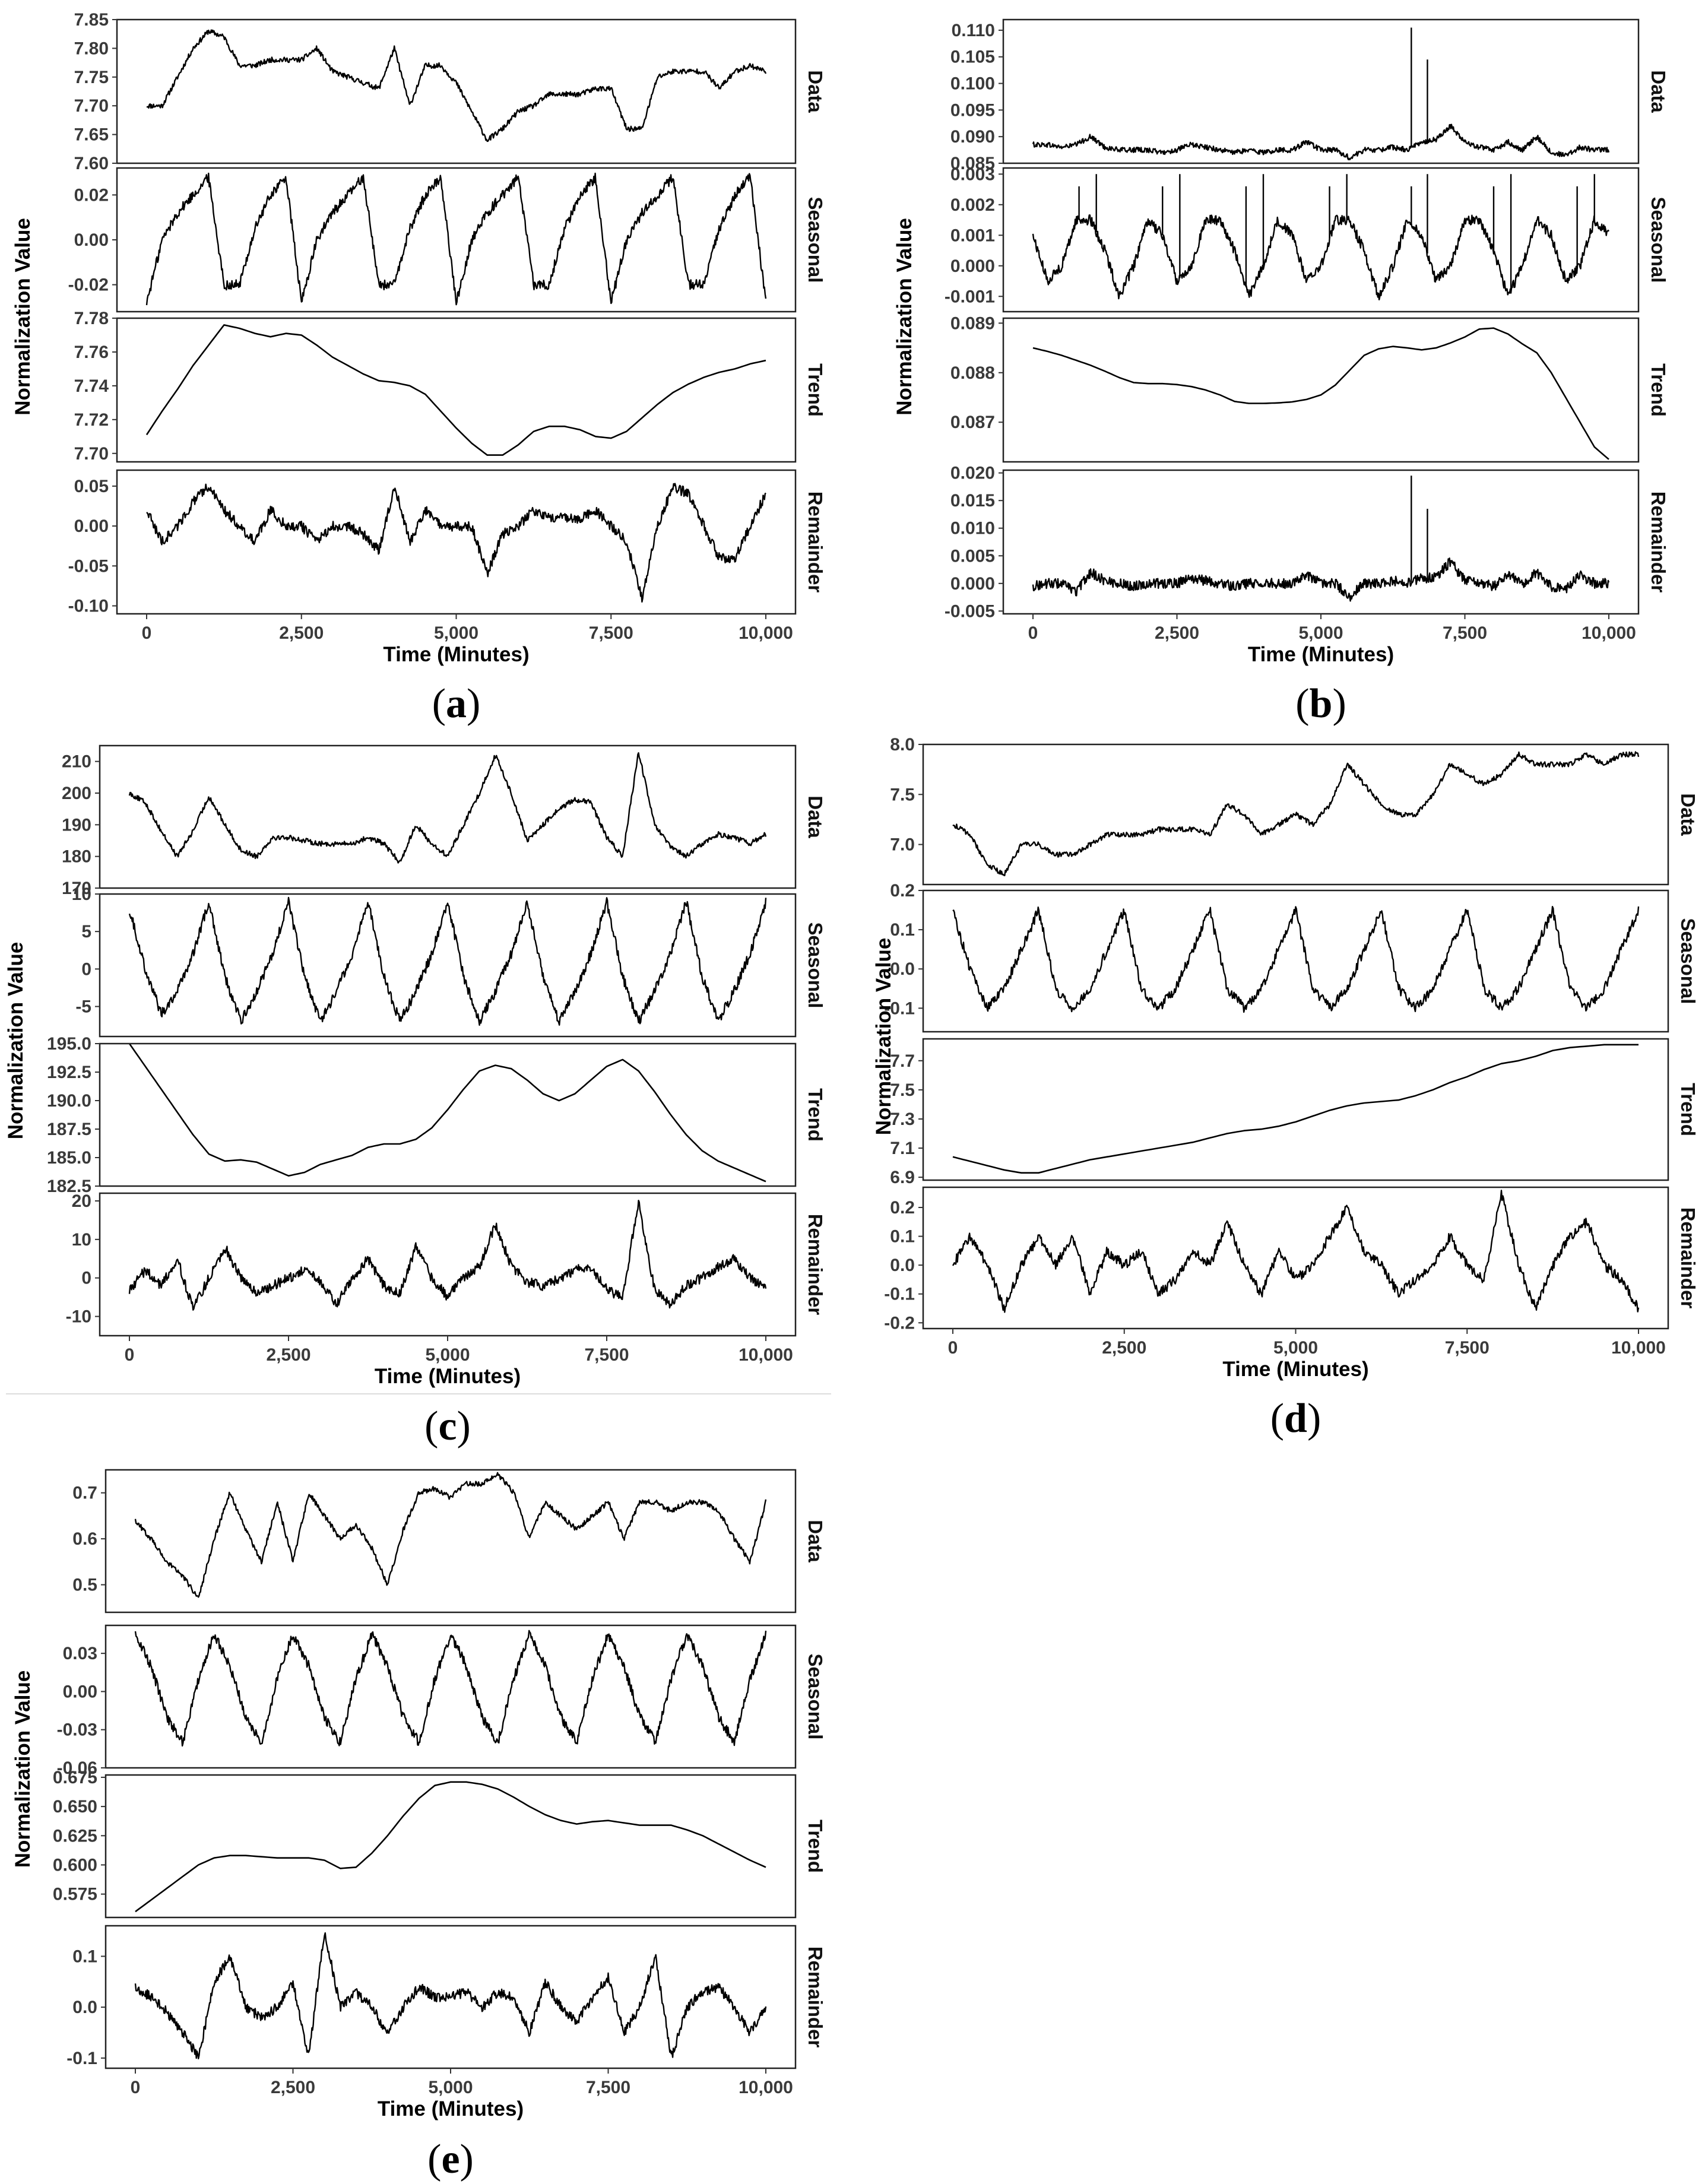  Describe the element at coordinates (903, 1090) in the screenshot. I see `y-tick-label: 7.5` at that location.